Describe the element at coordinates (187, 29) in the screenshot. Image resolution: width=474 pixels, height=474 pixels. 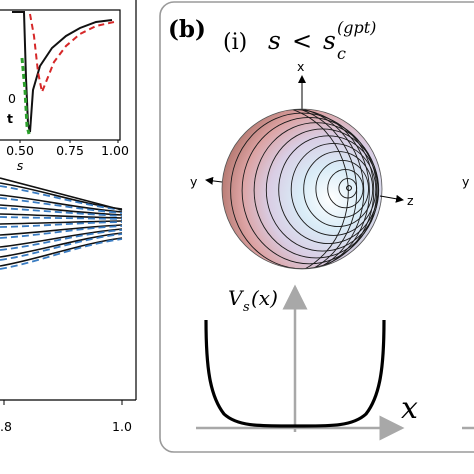
I see `panel-b-label: (b)` at that location.